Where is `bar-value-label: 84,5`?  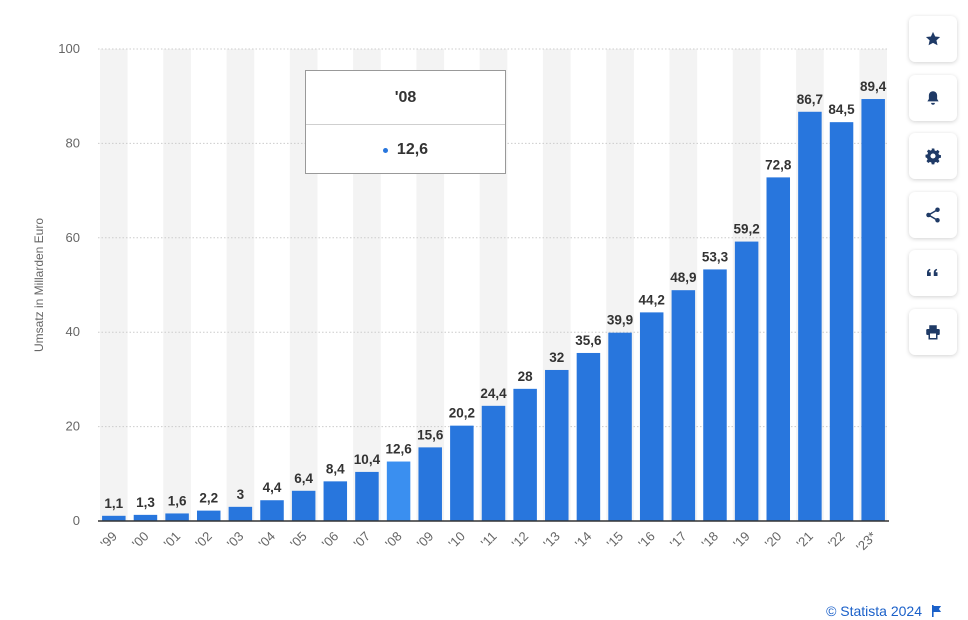
bar-value-label: 84,5 is located at coordinates (841, 109).